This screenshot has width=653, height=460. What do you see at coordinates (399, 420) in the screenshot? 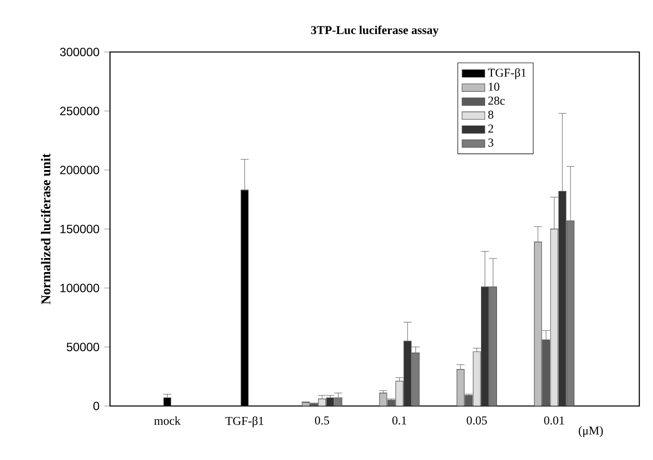
I see `x-tick-label: 0.1` at bounding box center [399, 420].